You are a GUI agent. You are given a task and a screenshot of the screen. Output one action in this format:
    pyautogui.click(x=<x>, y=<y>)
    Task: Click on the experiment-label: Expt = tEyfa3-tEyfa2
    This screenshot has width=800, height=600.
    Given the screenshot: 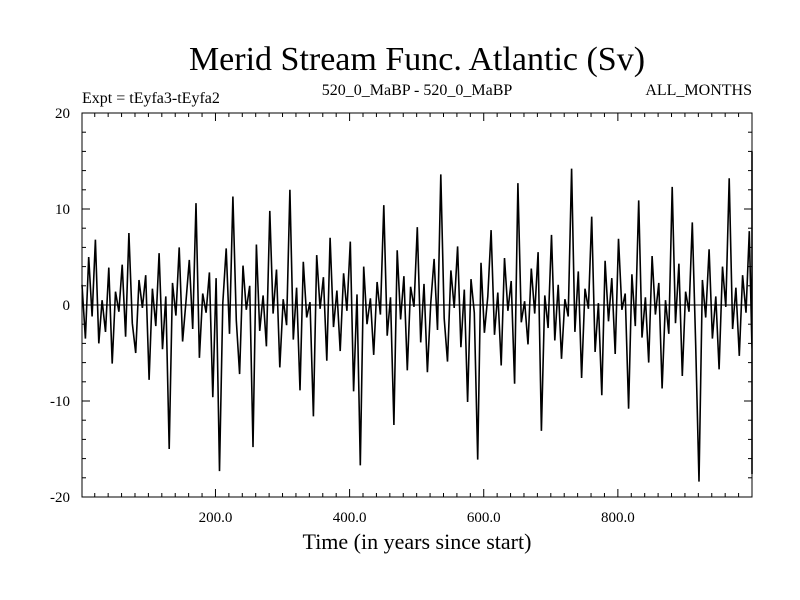 What is the action you would take?
    pyautogui.click(x=151, y=98)
    